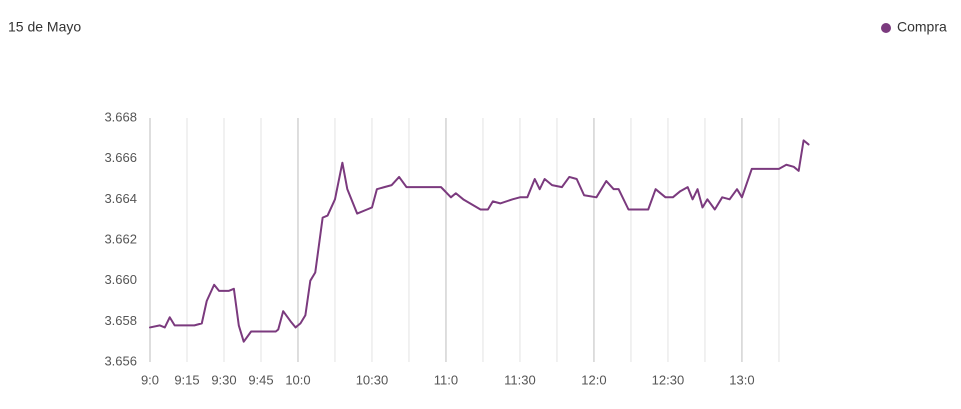 Image resolution: width=961 pixels, height=409 pixels. I want to click on x-tick-label: 11:30, so click(520, 379).